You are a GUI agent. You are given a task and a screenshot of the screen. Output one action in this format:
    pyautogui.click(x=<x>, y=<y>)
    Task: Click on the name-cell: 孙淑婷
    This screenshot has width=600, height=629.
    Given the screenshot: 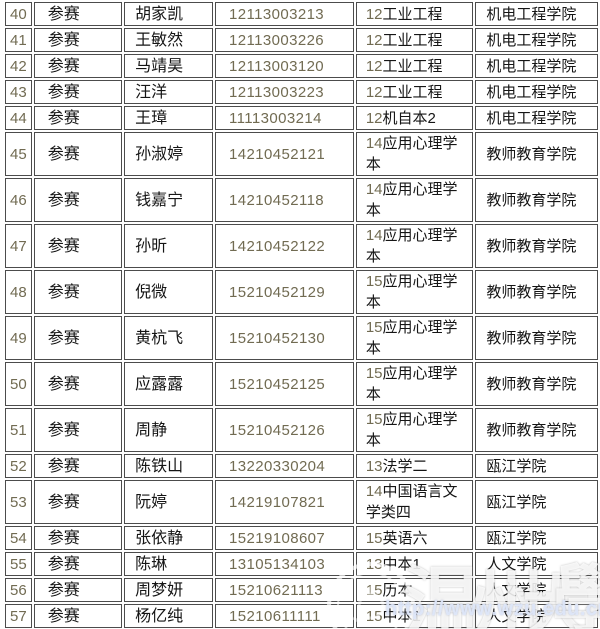 What is the action you would take?
    pyautogui.click(x=168, y=154)
    